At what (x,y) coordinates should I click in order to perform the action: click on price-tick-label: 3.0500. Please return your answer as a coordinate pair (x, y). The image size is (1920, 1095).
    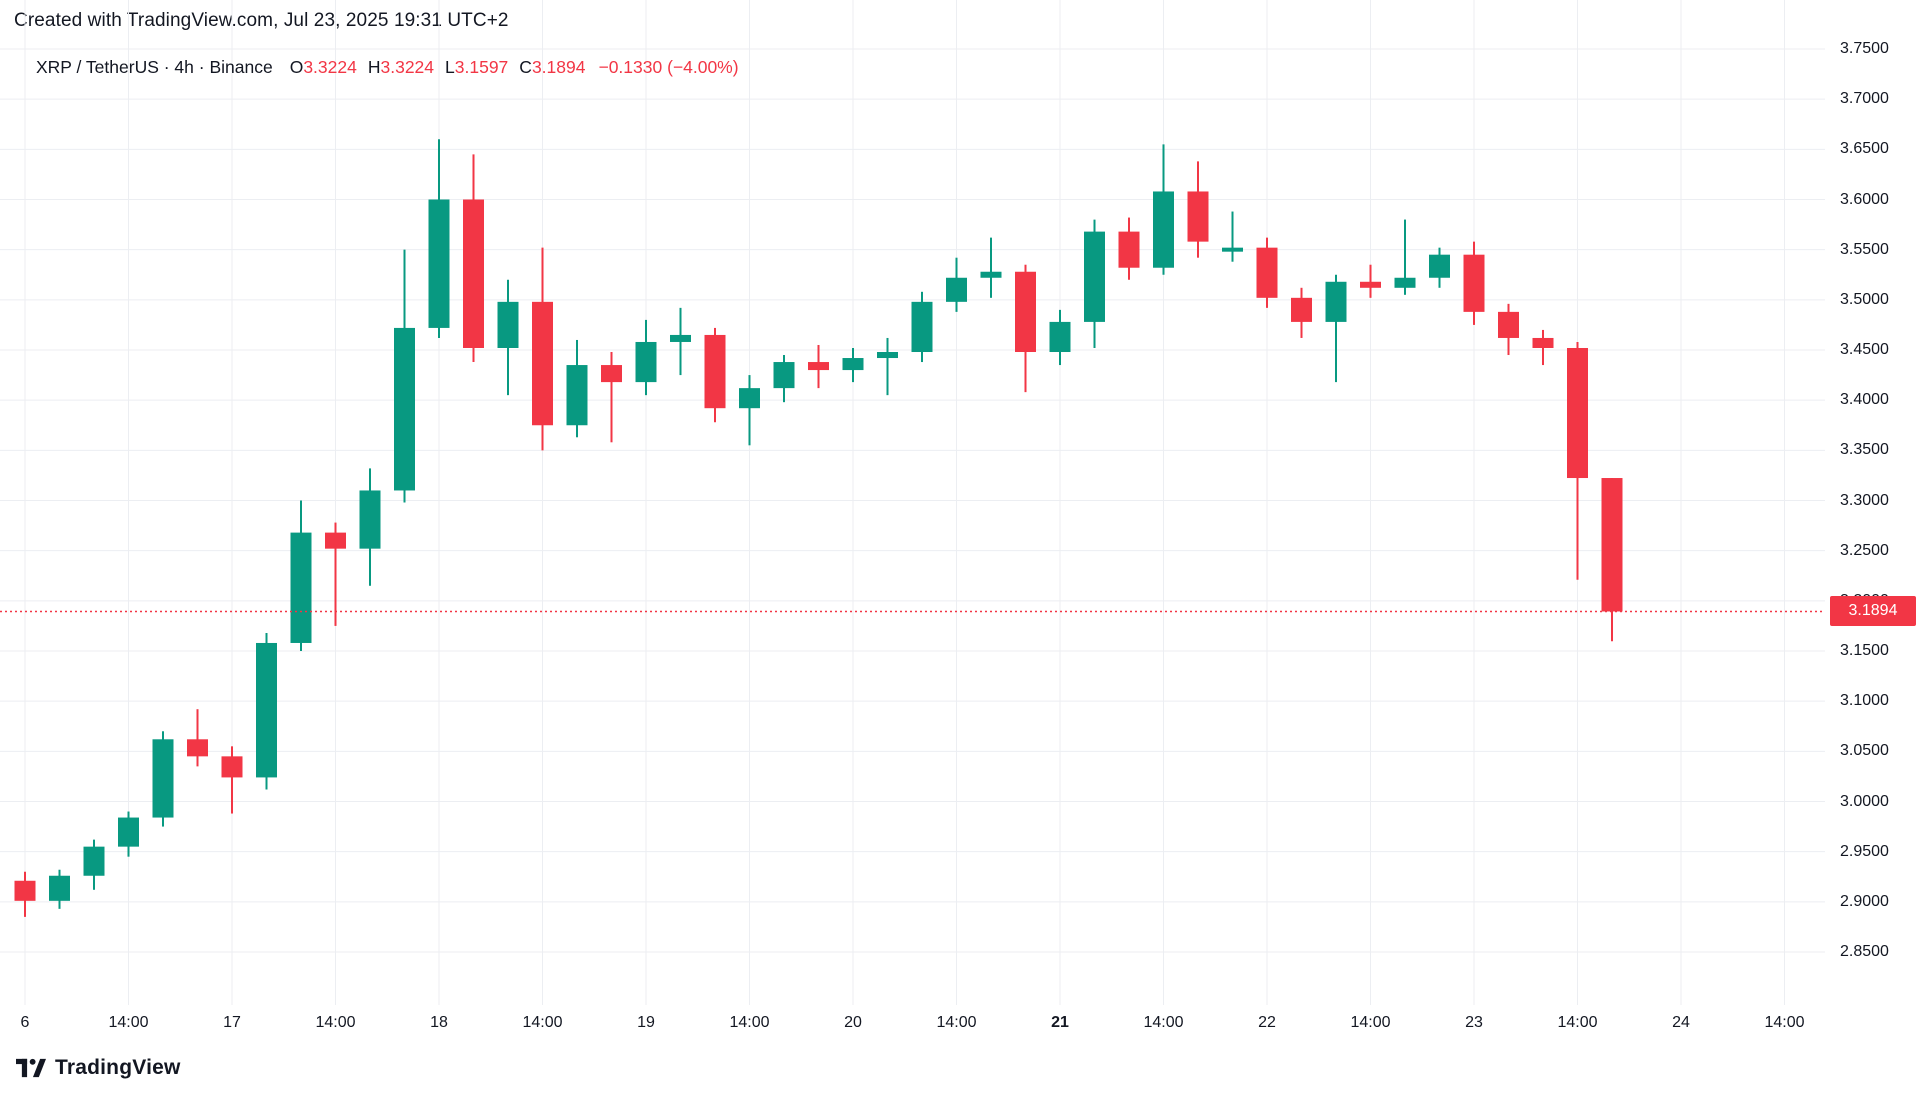
    Looking at the image, I should click on (1864, 751).